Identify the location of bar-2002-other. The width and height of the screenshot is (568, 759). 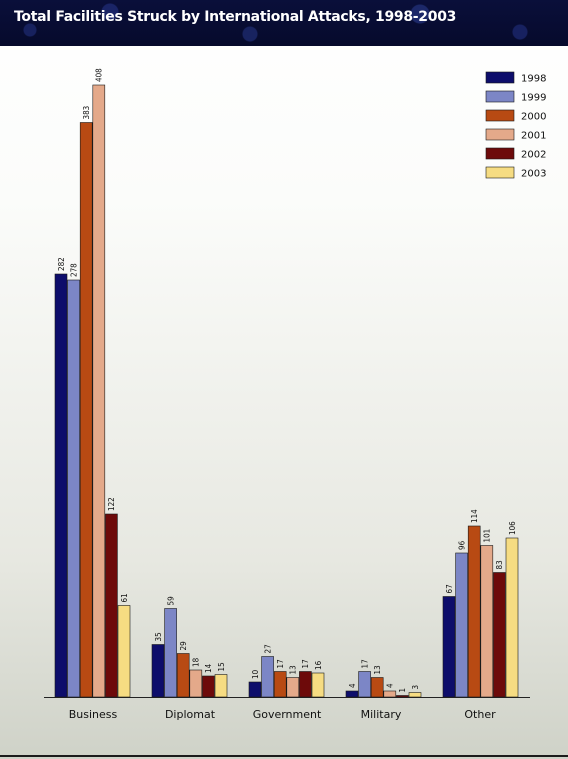
(499, 635).